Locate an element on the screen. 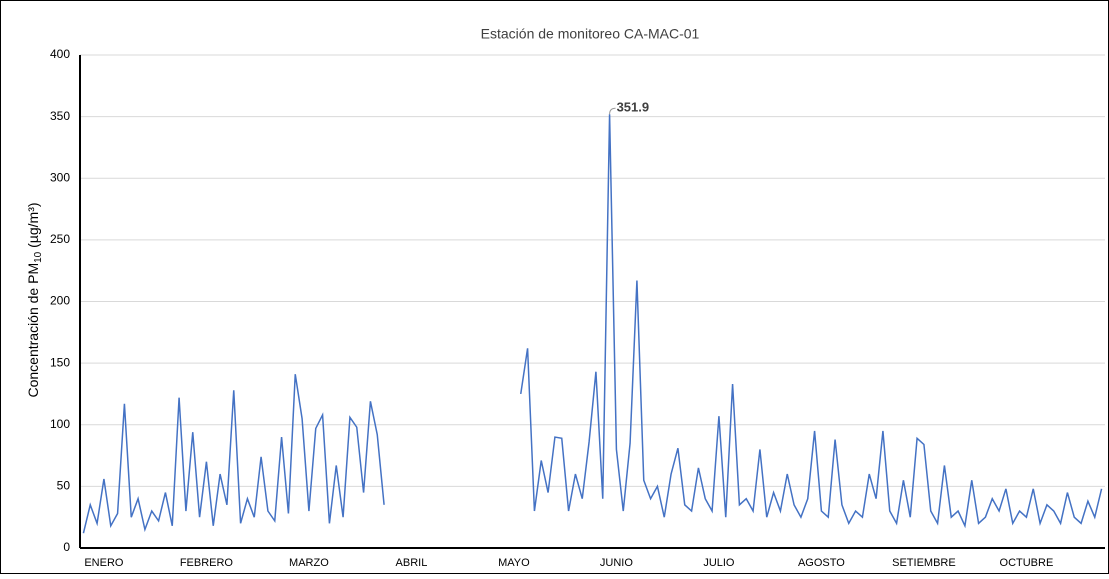 Image resolution: width=1109 pixels, height=579 pixels. x-tick-label: MAYO is located at coordinates (514, 563).